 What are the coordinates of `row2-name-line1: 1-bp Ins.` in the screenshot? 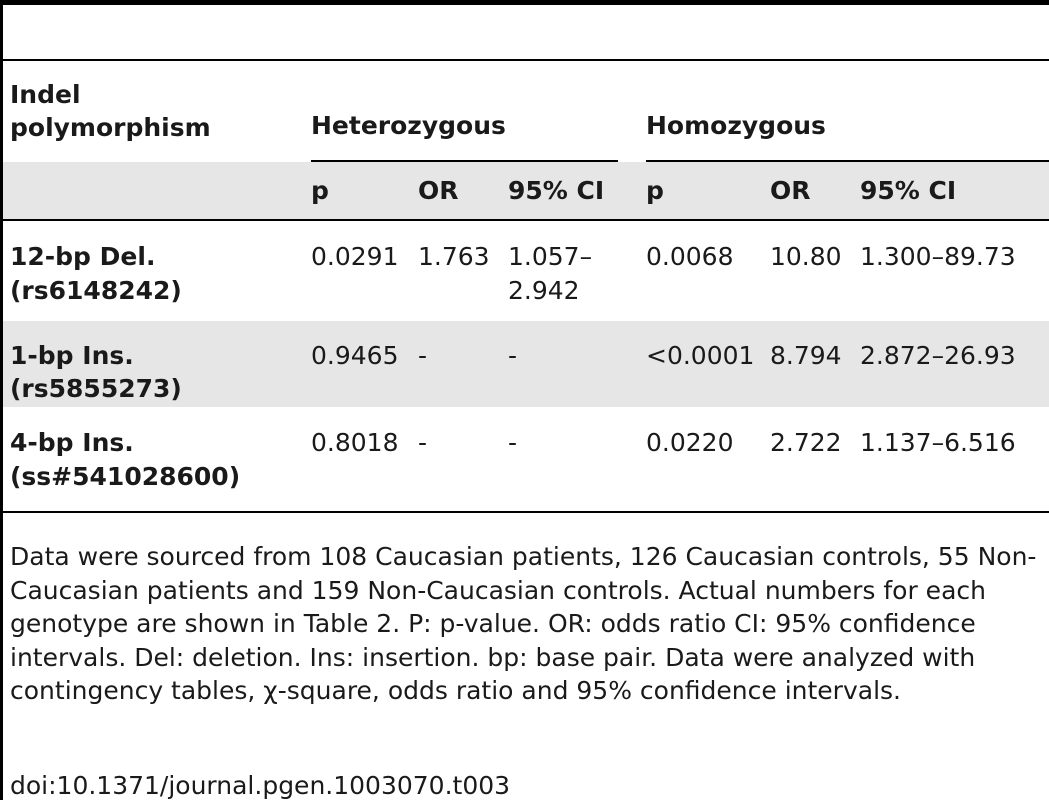 It's located at (72, 355).